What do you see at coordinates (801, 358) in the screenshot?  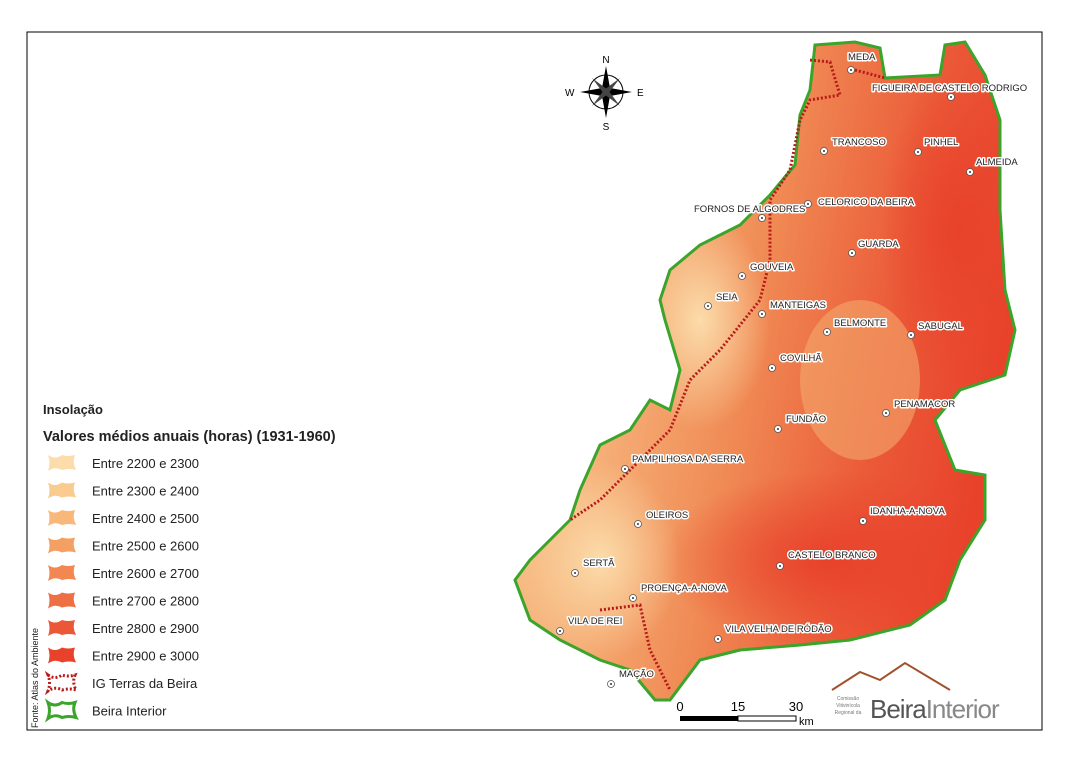 I see `place-label: COVILHÃ` at bounding box center [801, 358].